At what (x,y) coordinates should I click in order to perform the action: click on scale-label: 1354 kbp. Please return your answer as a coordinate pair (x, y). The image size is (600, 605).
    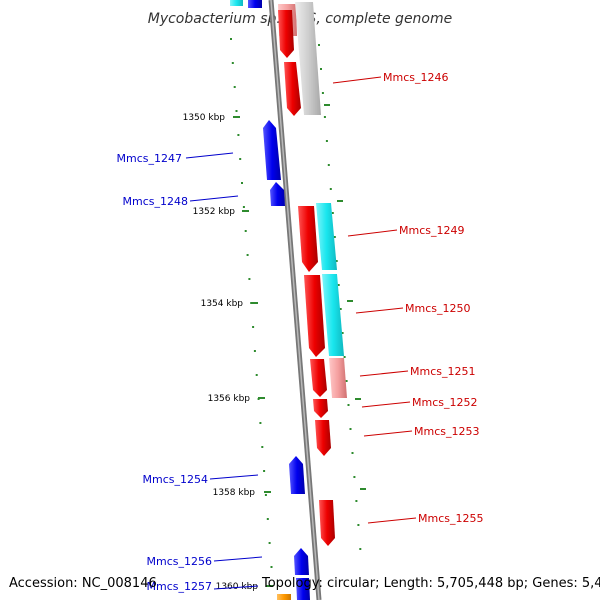
    Looking at the image, I should click on (222, 304).